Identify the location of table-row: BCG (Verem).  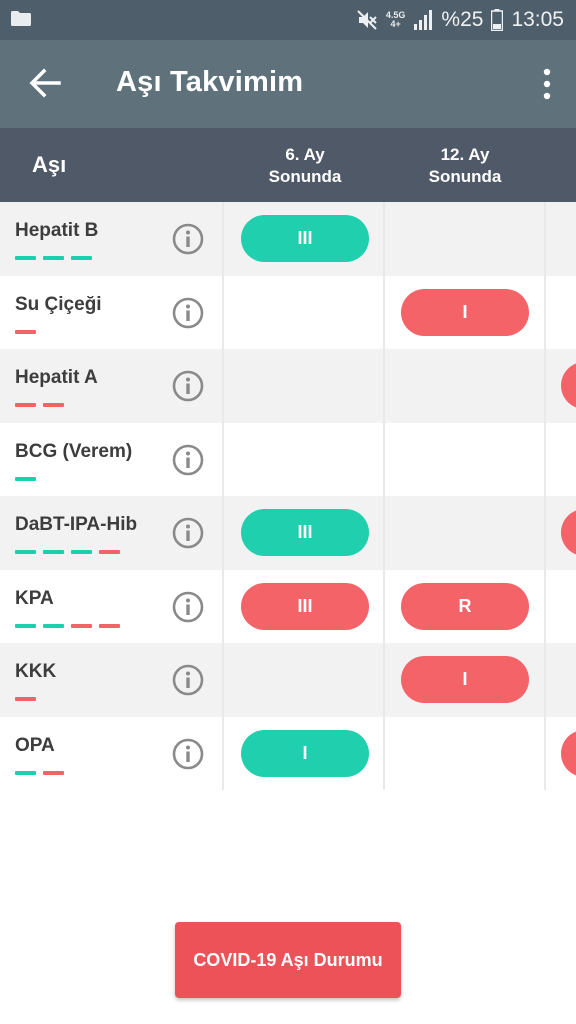
(288, 460).